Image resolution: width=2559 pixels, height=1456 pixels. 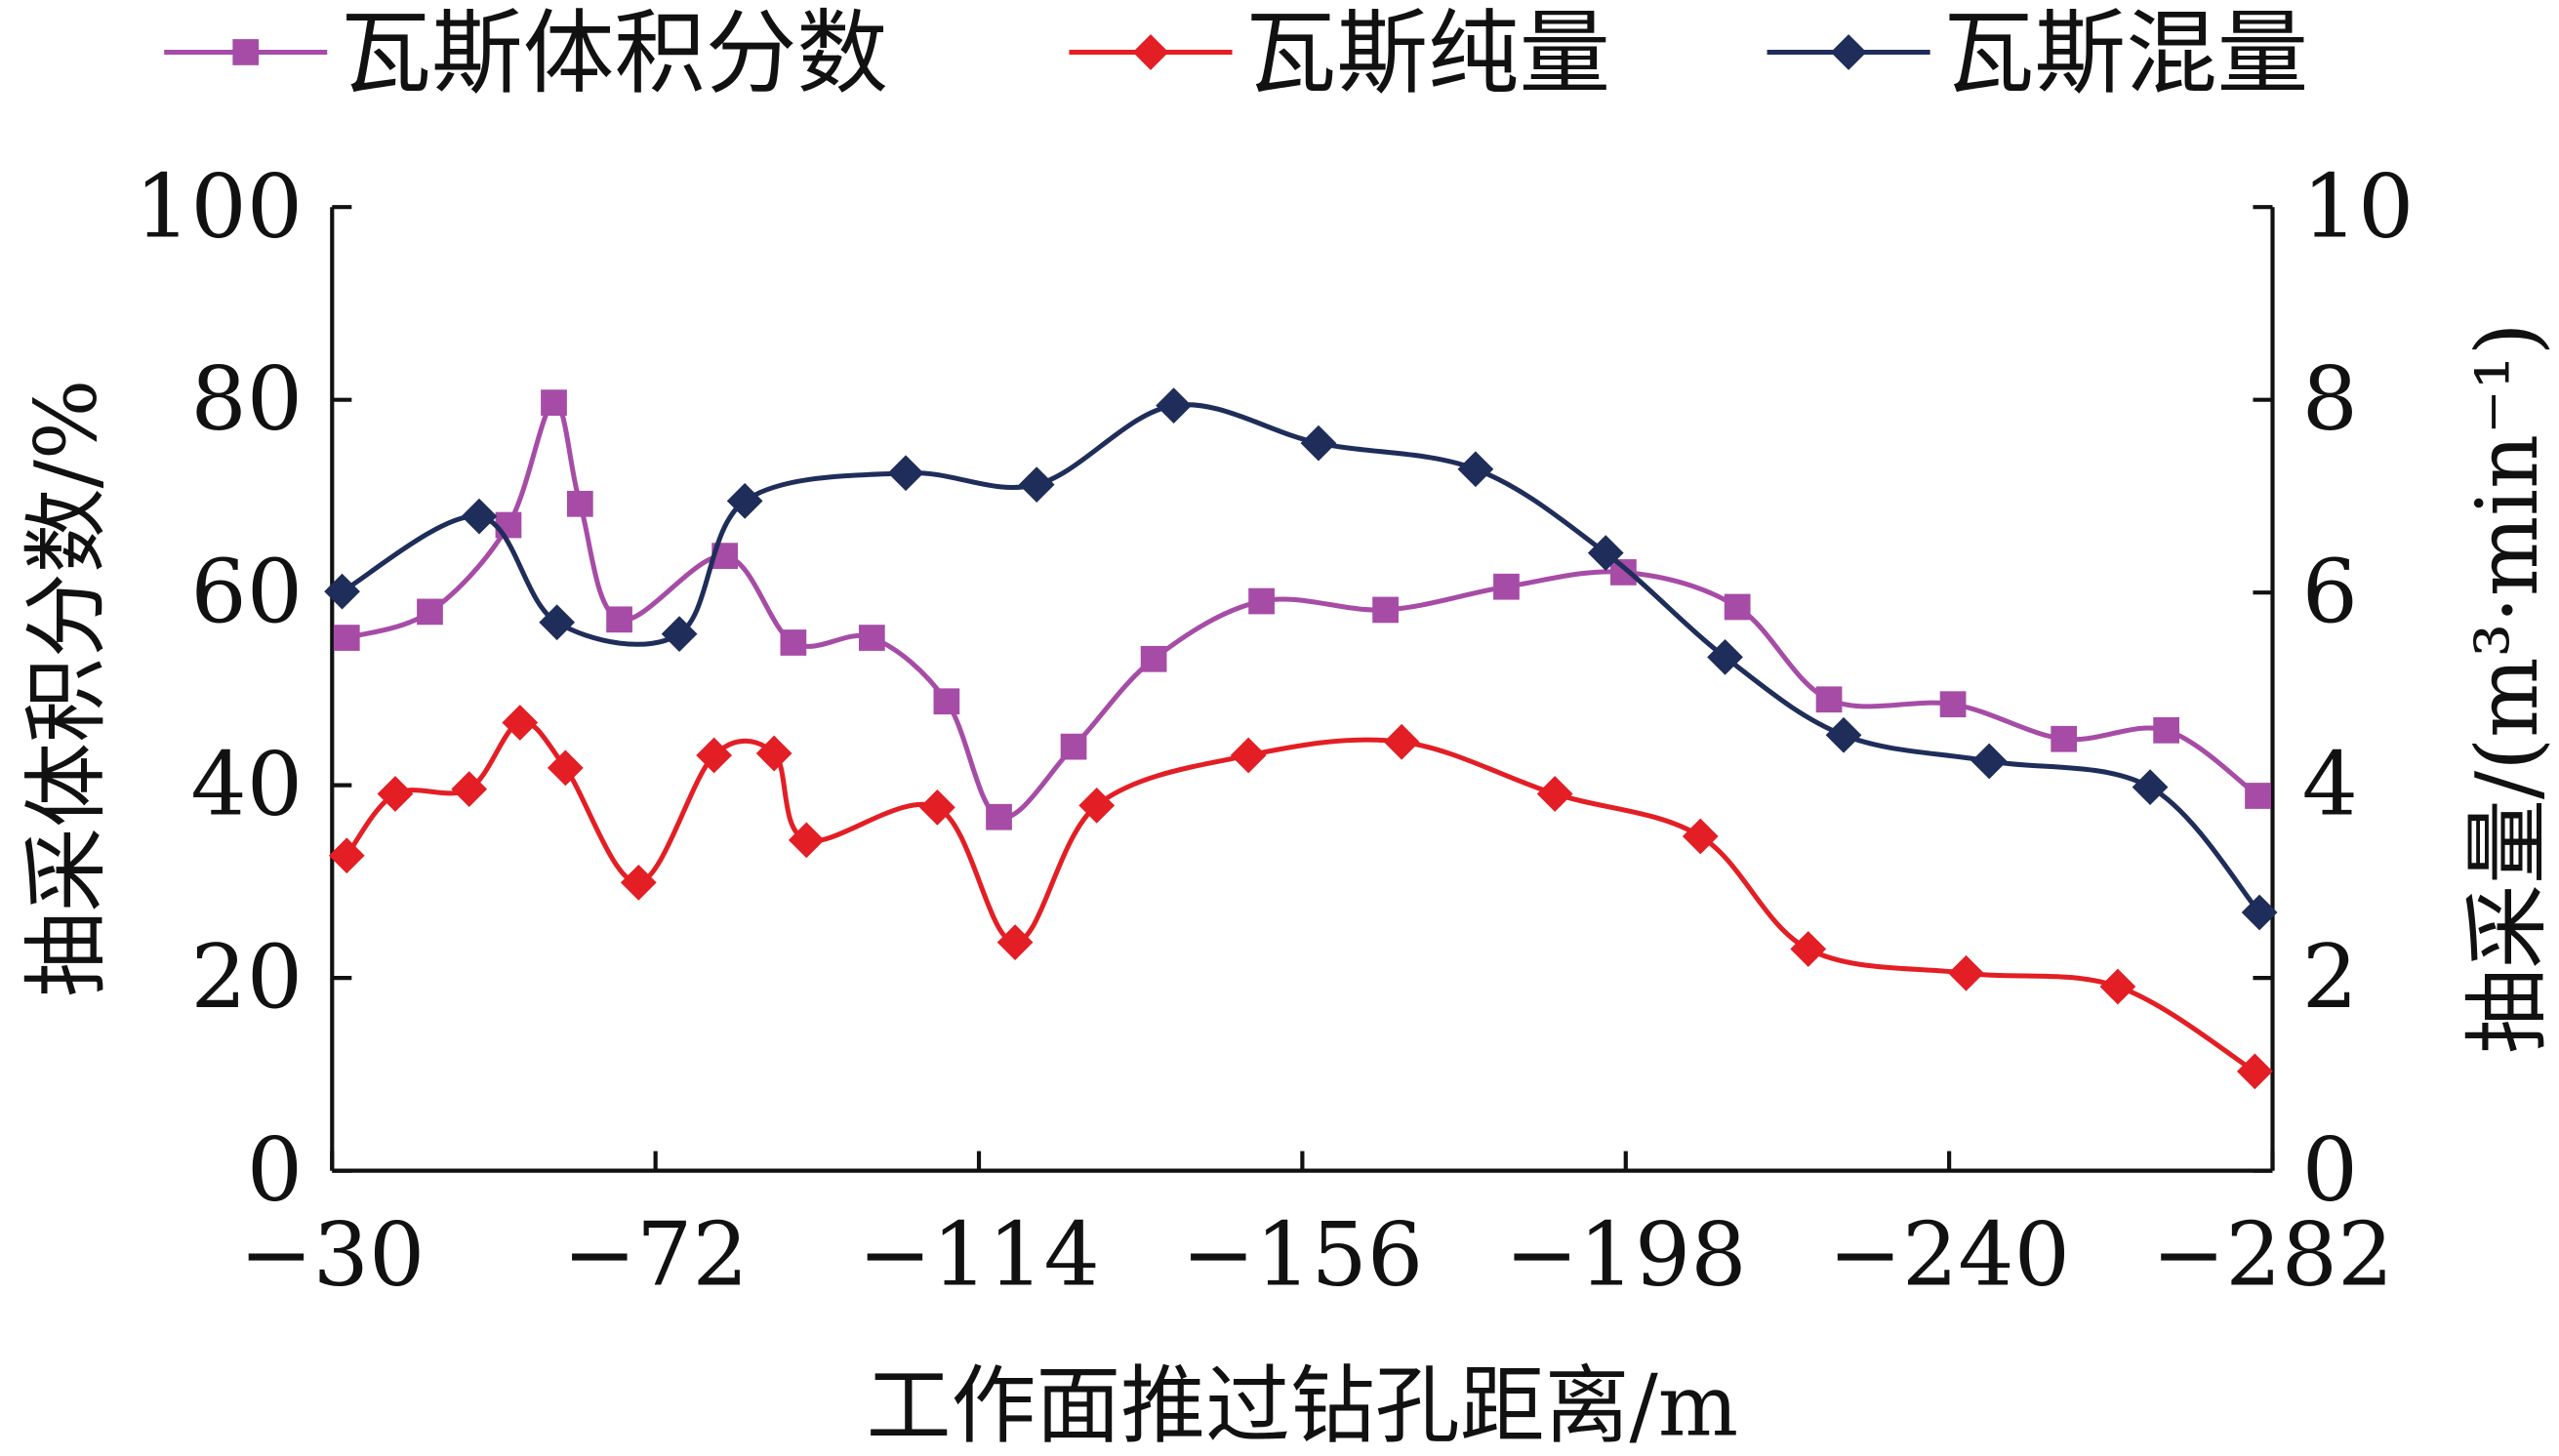 I want to click on legend-item: 瓦斯体积分数, so click(x=526, y=54).